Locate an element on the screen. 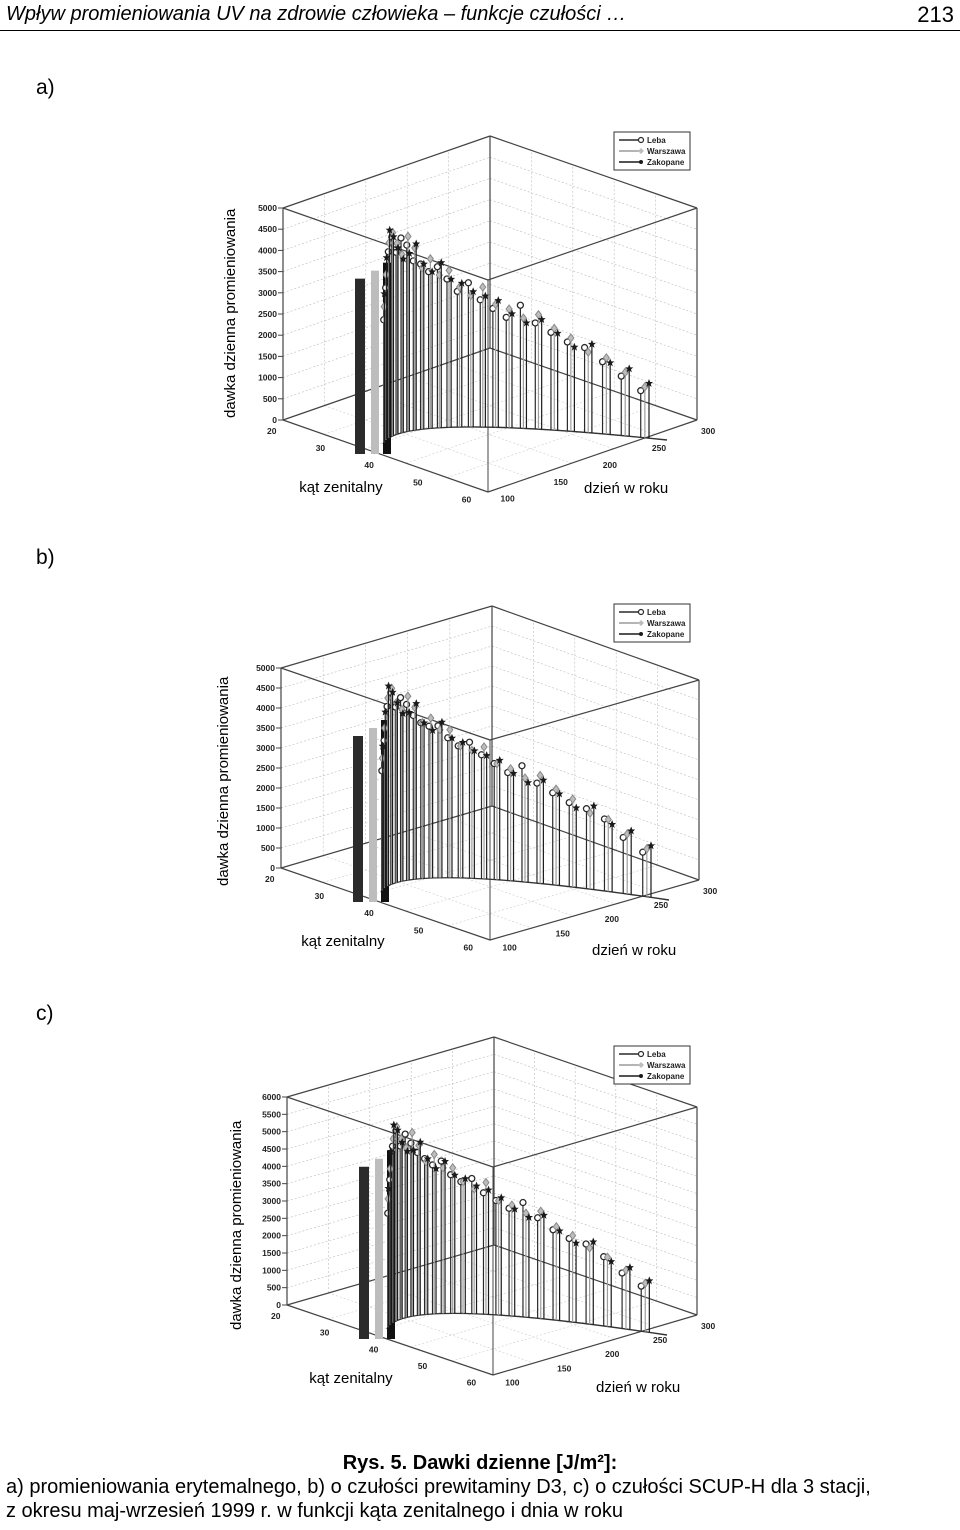 The image size is (960, 1530). x-axis-label-a: kąt zenitalny is located at coordinates (341, 487).